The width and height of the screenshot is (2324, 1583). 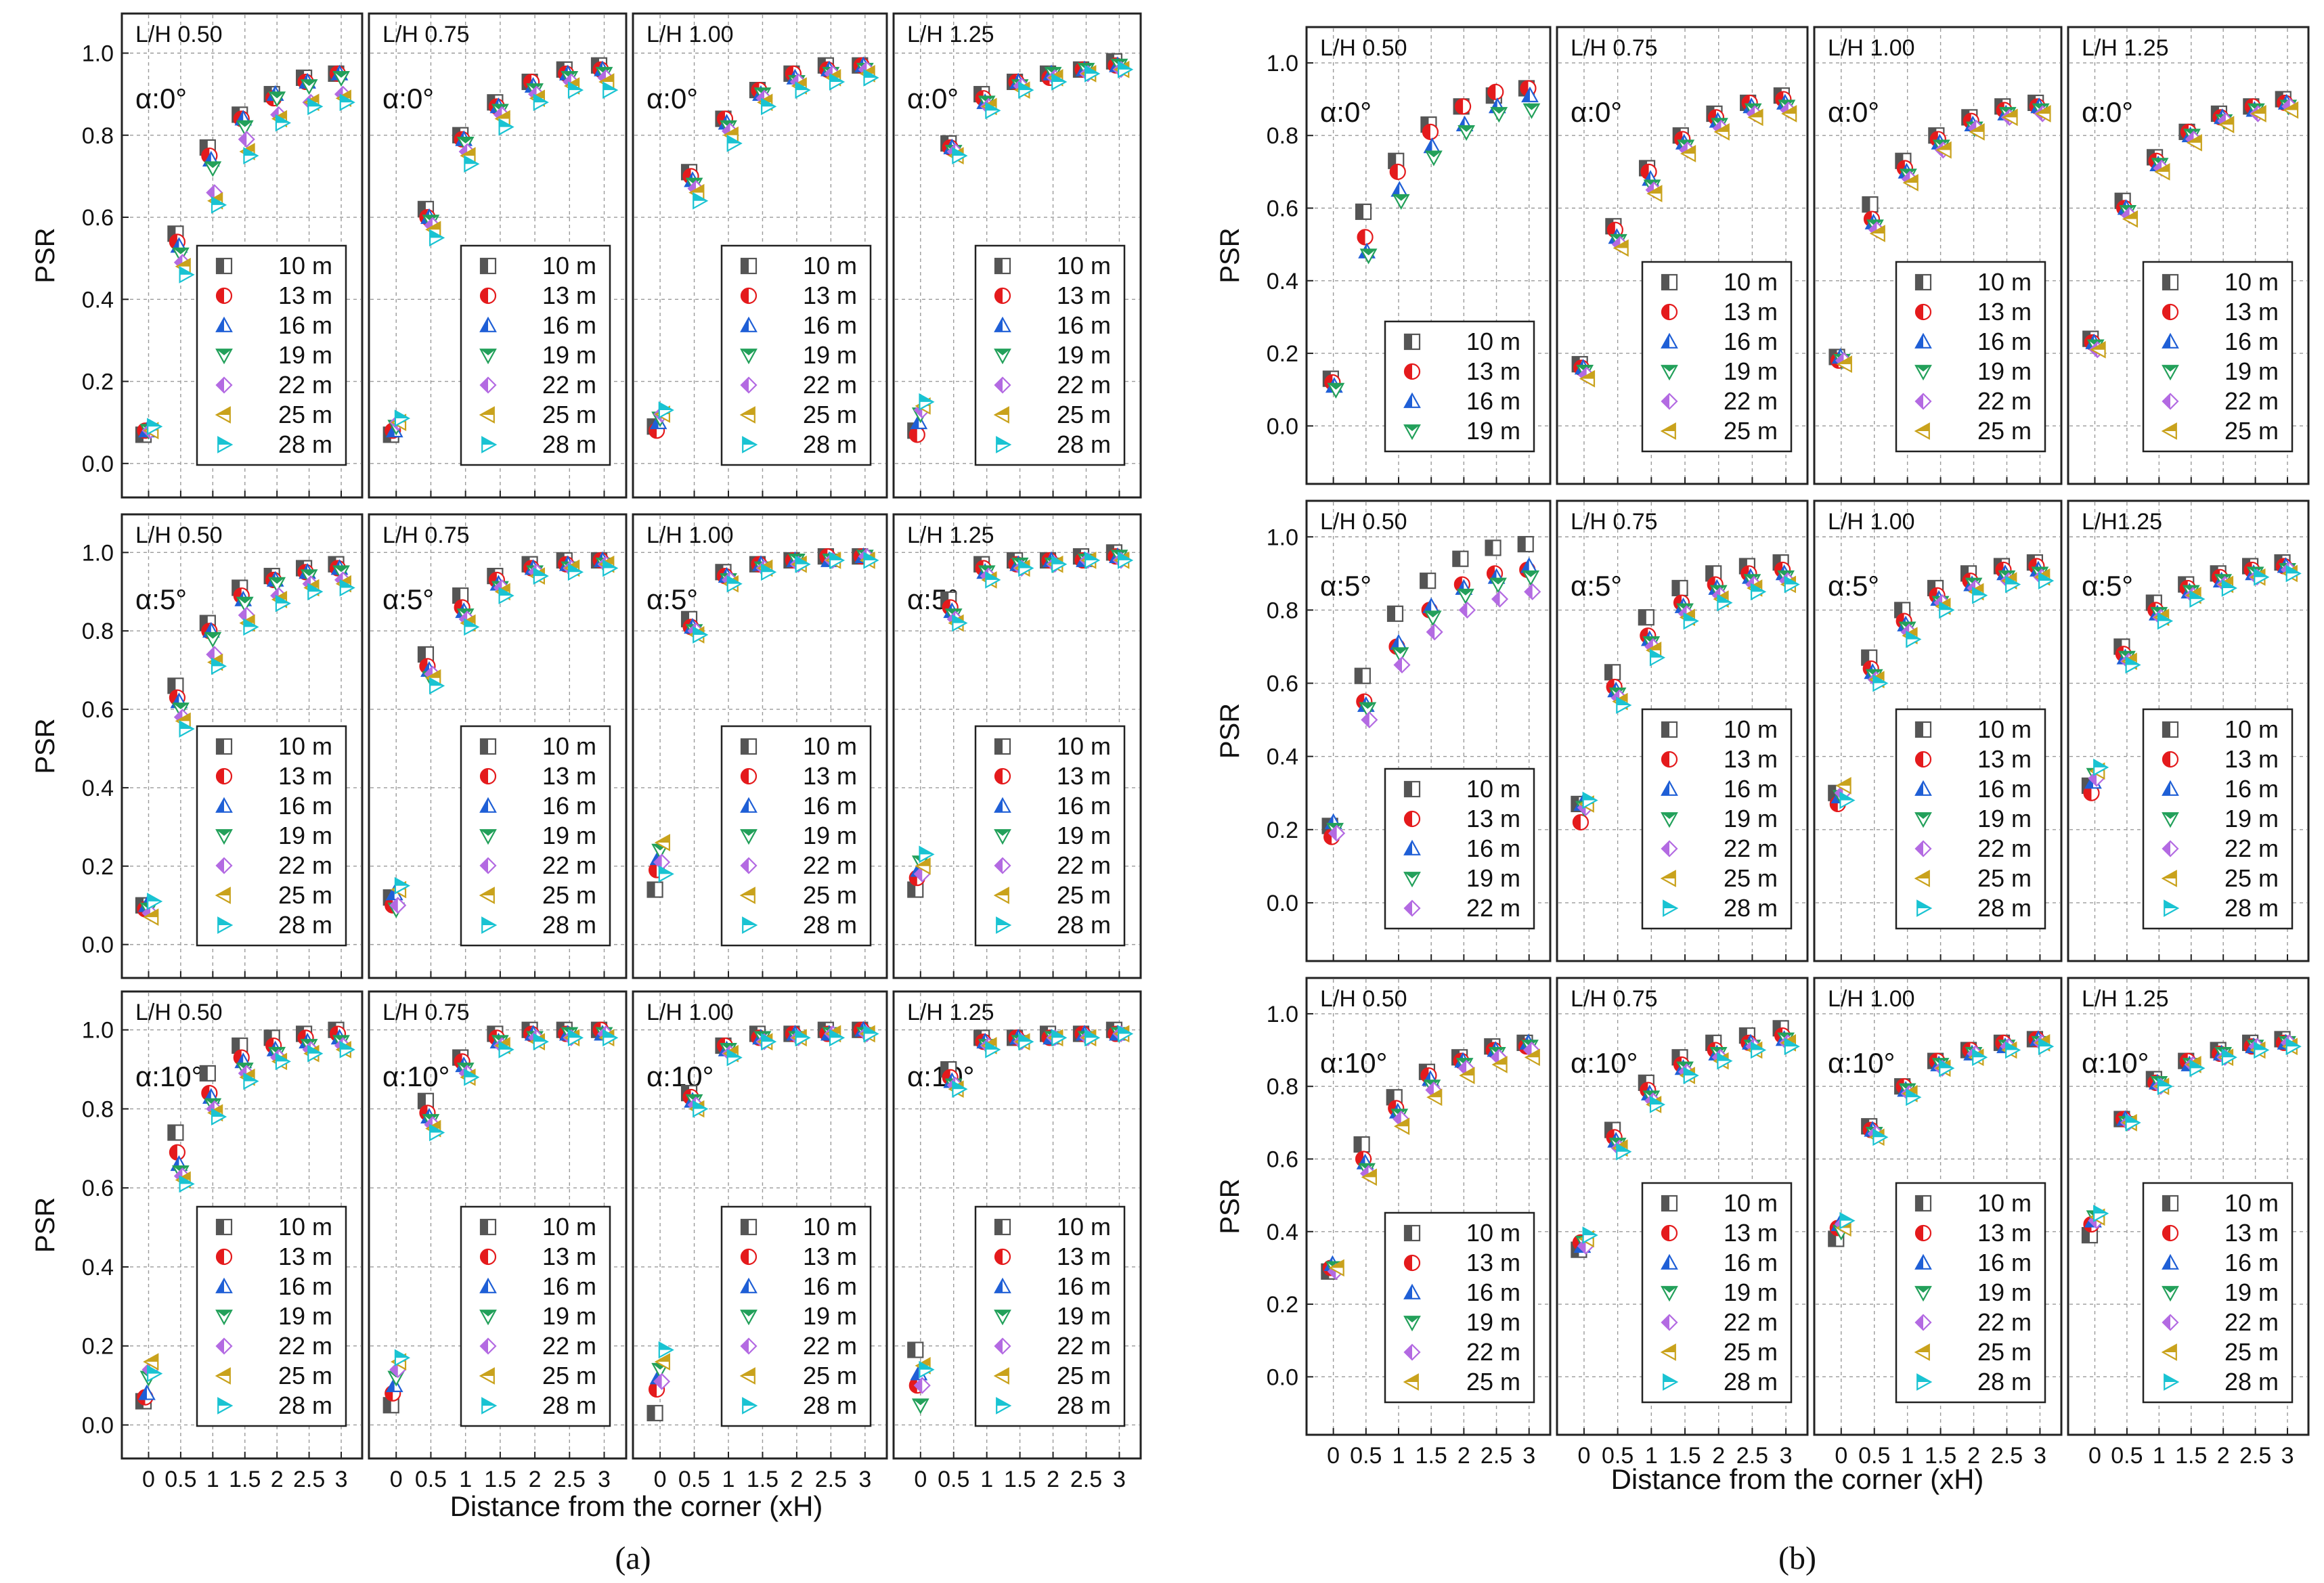 I want to click on angle-label: α:0°, so click(x=161, y=98).